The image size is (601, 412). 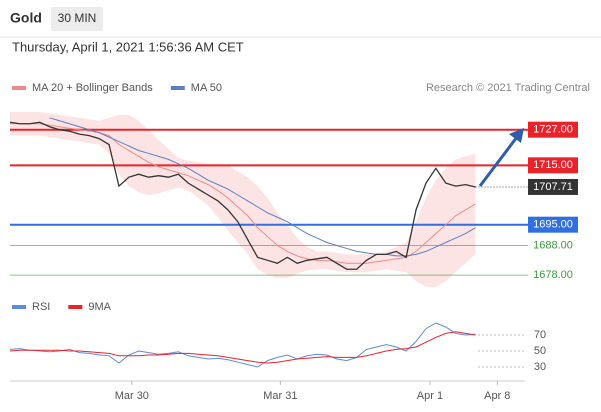 I want to click on x-tick-label: Apr 8, so click(x=497, y=396).